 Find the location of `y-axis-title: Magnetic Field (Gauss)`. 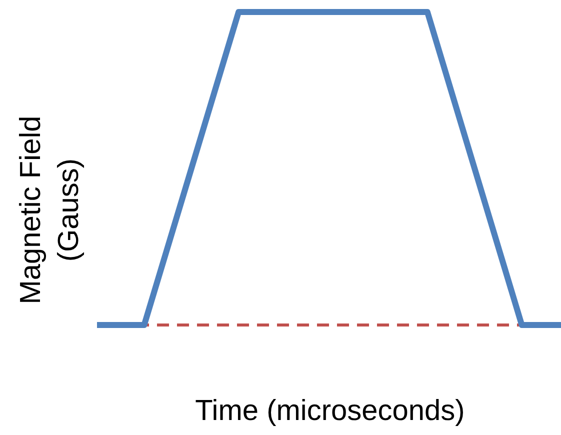

y-axis-title: Magnetic Field (Gauss) is located at coordinates (50, 210).